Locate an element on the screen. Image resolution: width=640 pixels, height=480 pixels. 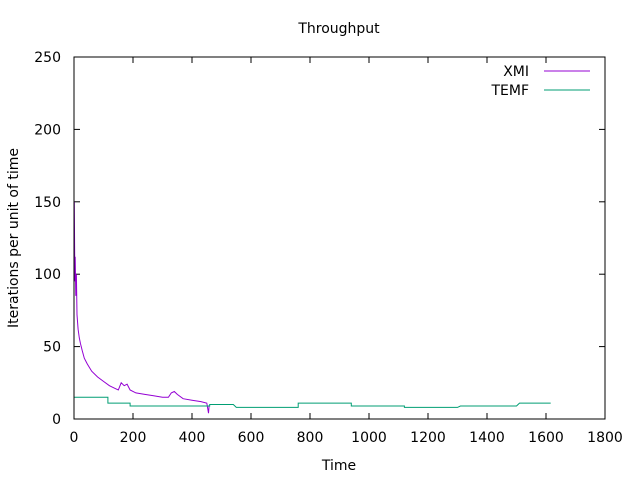
series-line-temf is located at coordinates (312, 402).